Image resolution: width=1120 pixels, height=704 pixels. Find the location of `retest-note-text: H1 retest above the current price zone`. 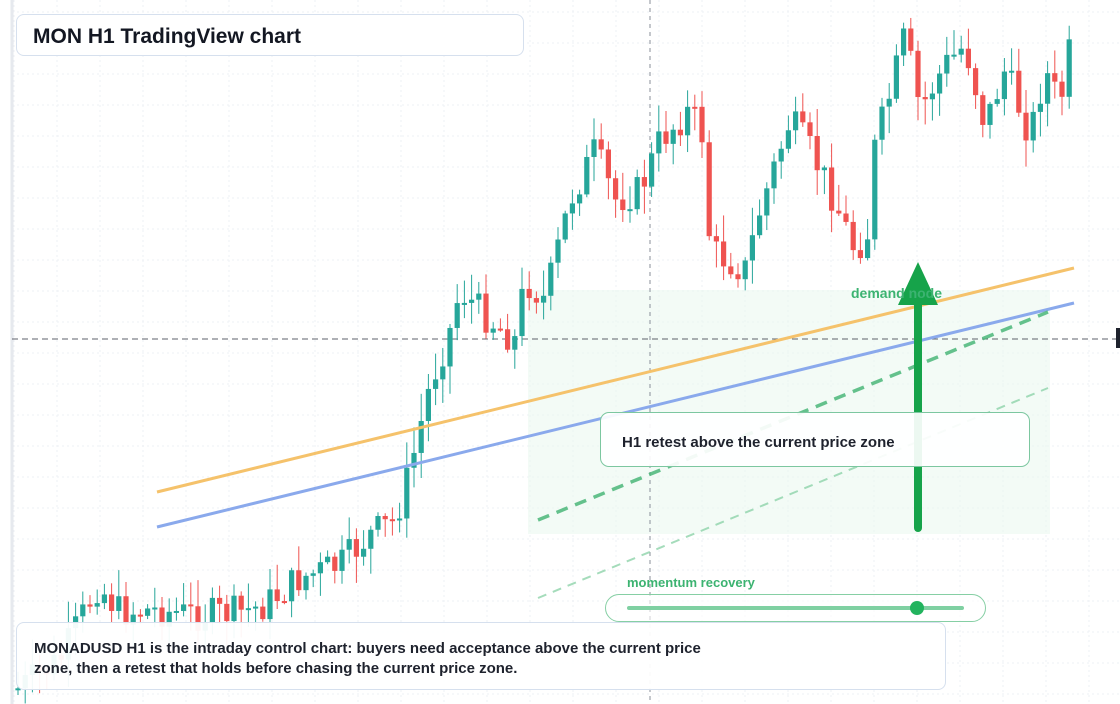

retest-note-text: H1 retest above the current price zone is located at coordinates (758, 442).